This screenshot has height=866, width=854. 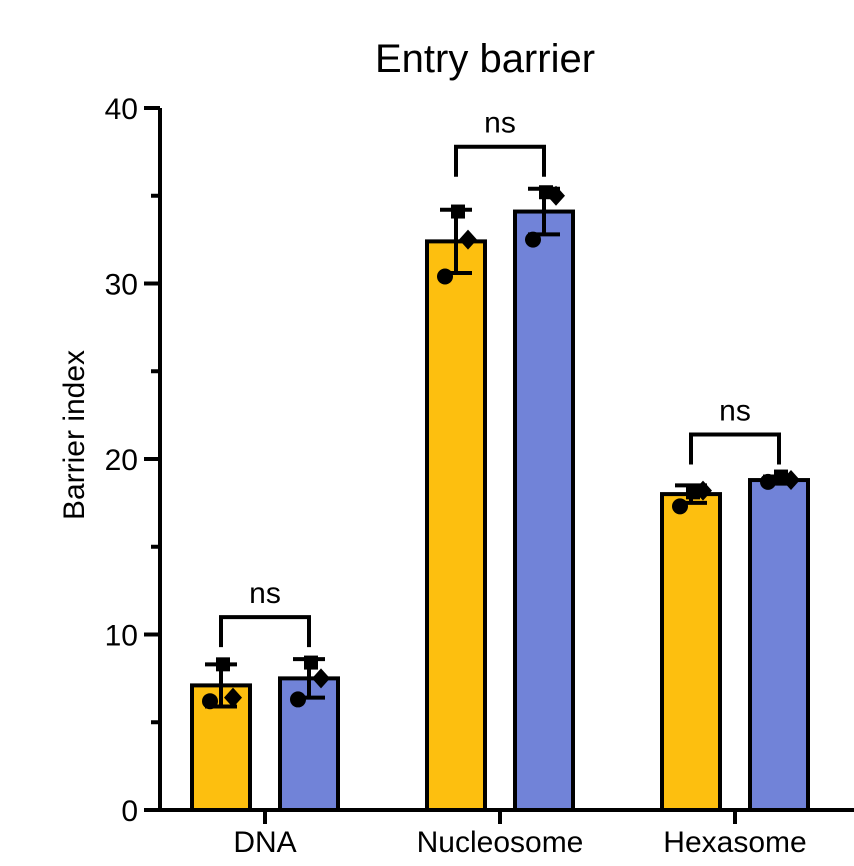 I want to click on x-tick-label: Nucleosome, so click(x=500, y=842).